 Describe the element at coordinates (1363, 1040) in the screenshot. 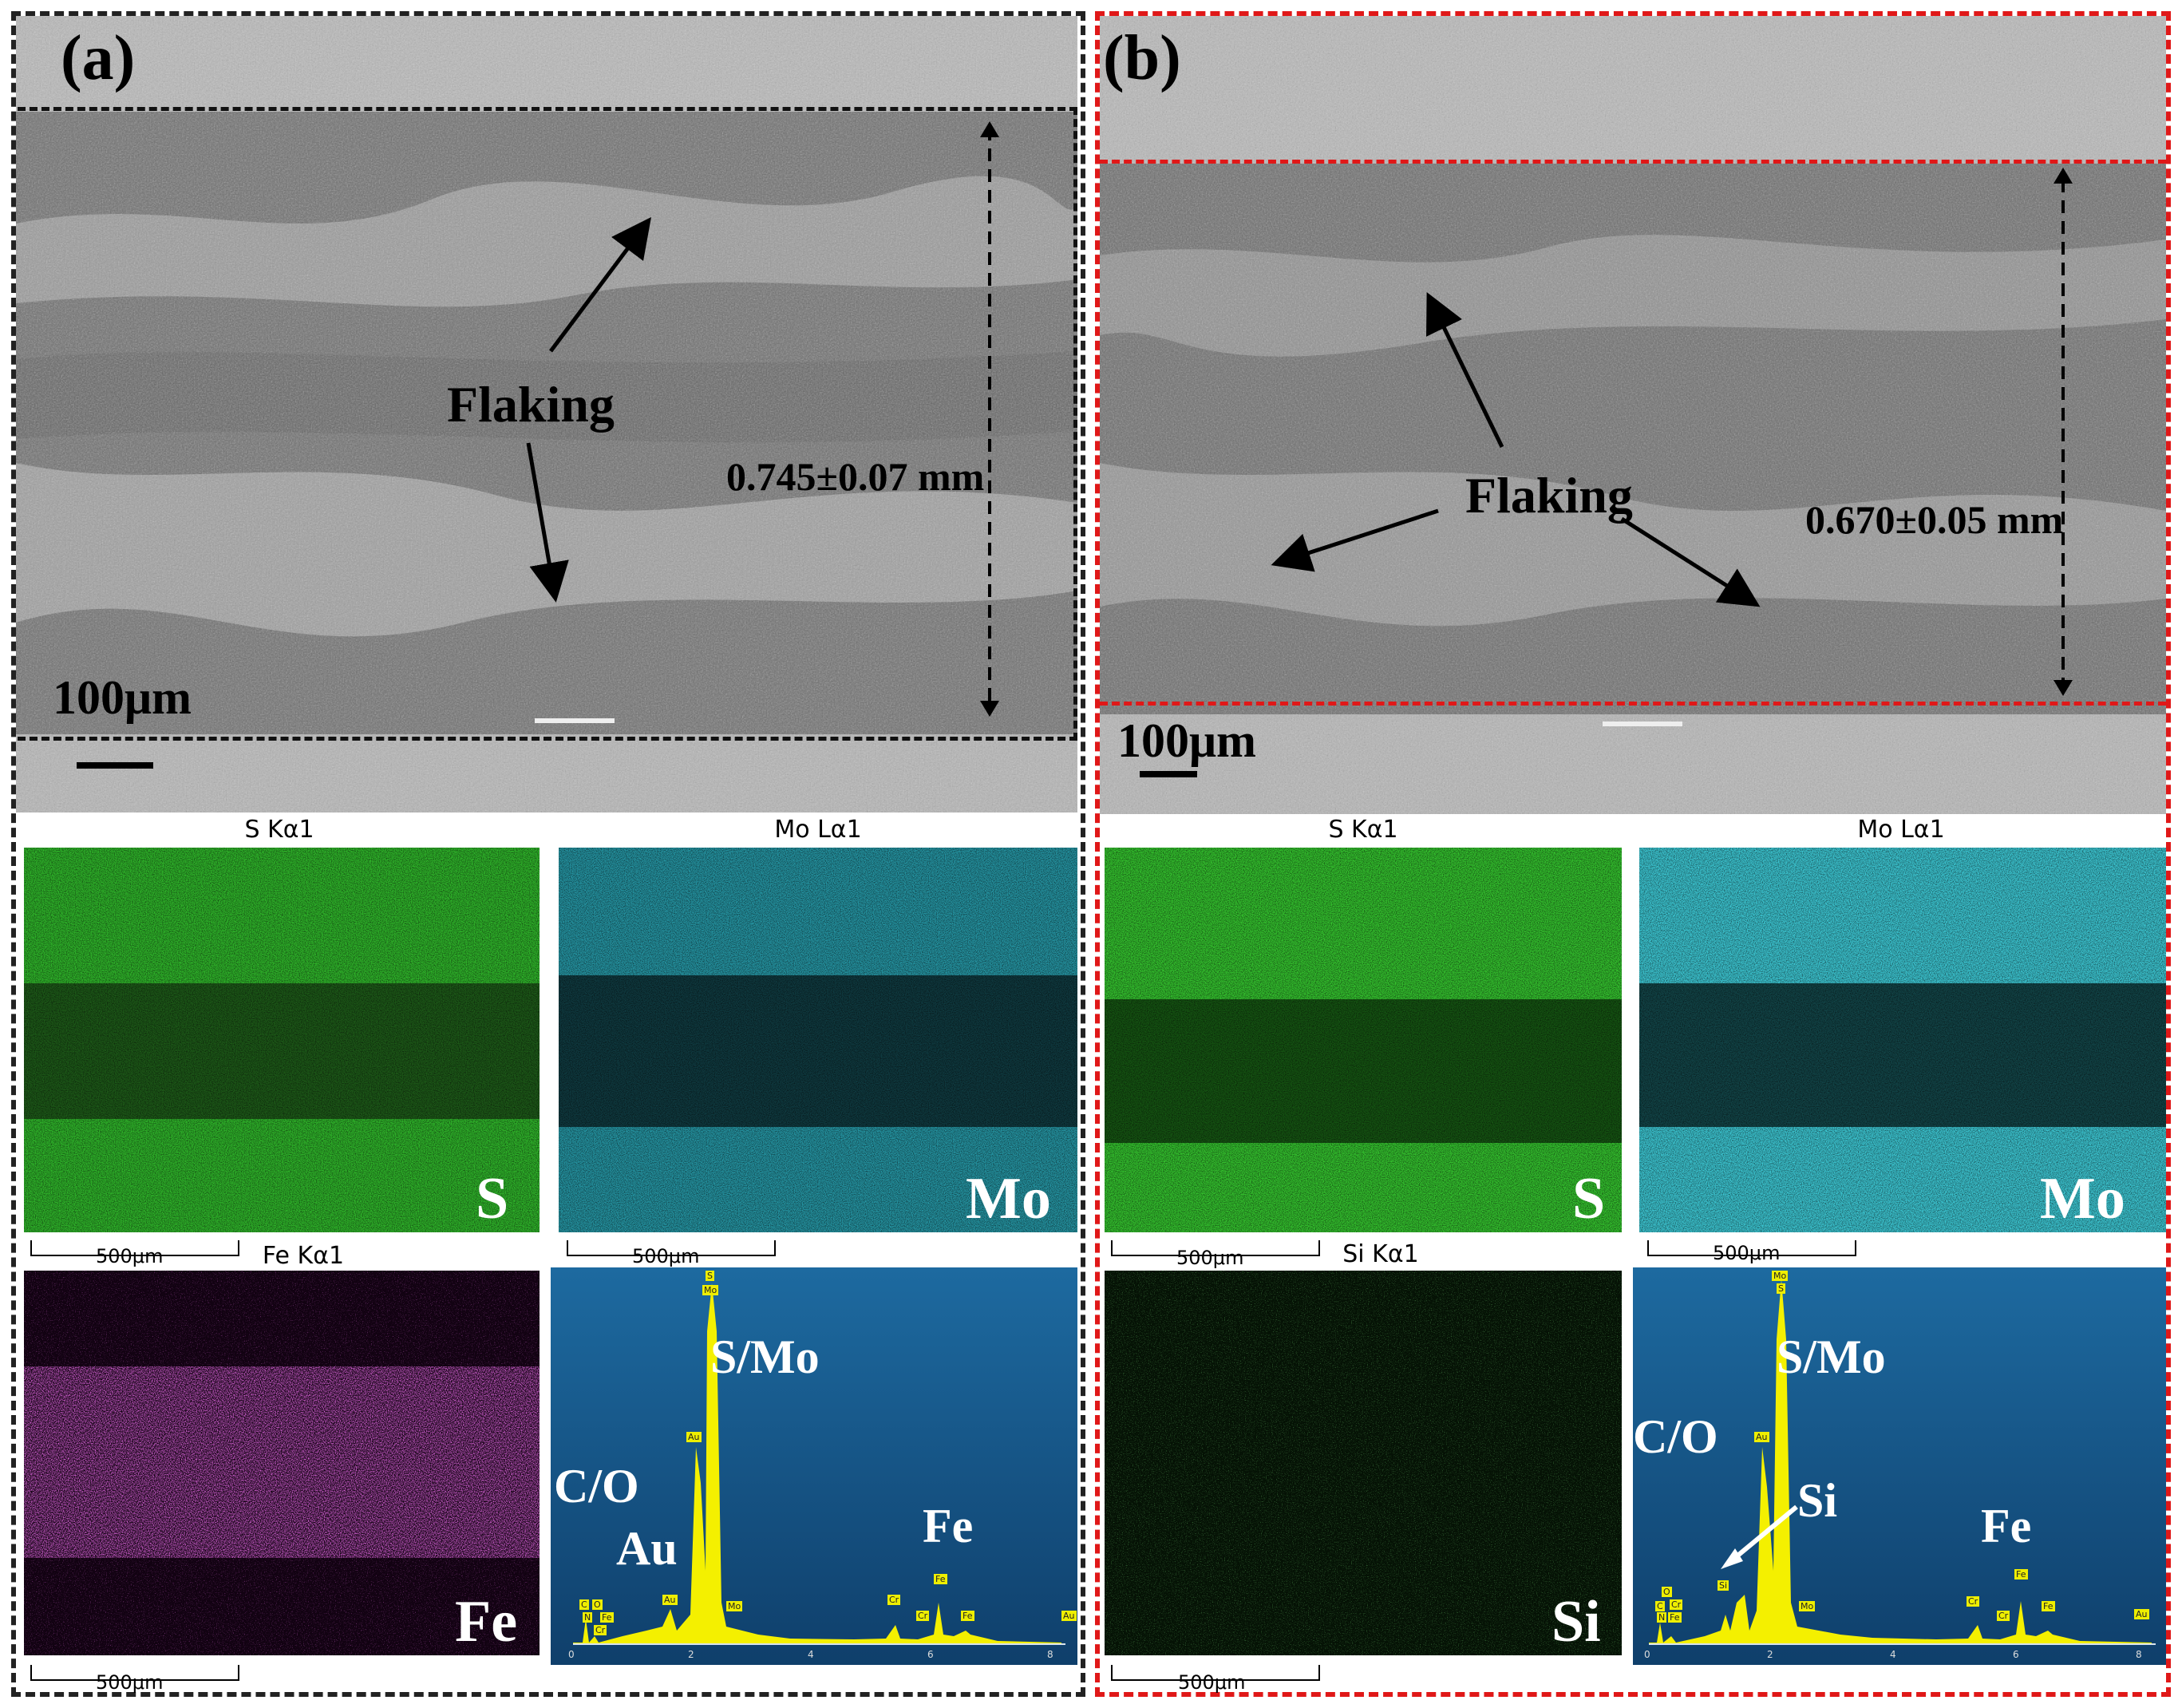

I see `panel-b-map-s` at that location.